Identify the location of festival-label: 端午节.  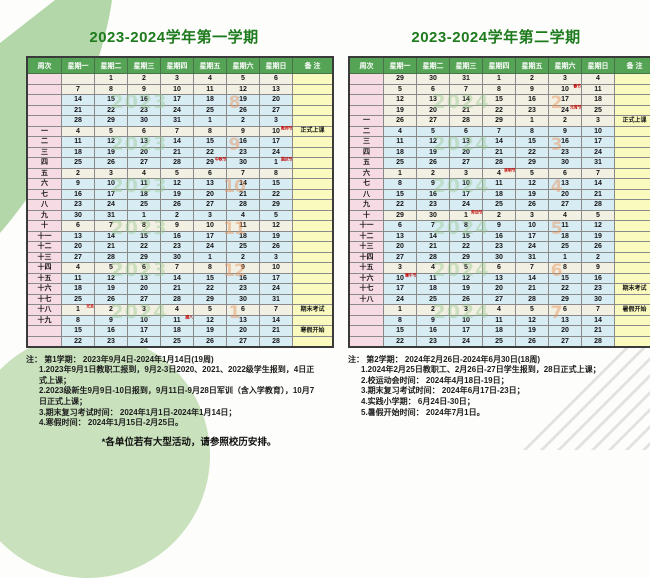
(410, 276).